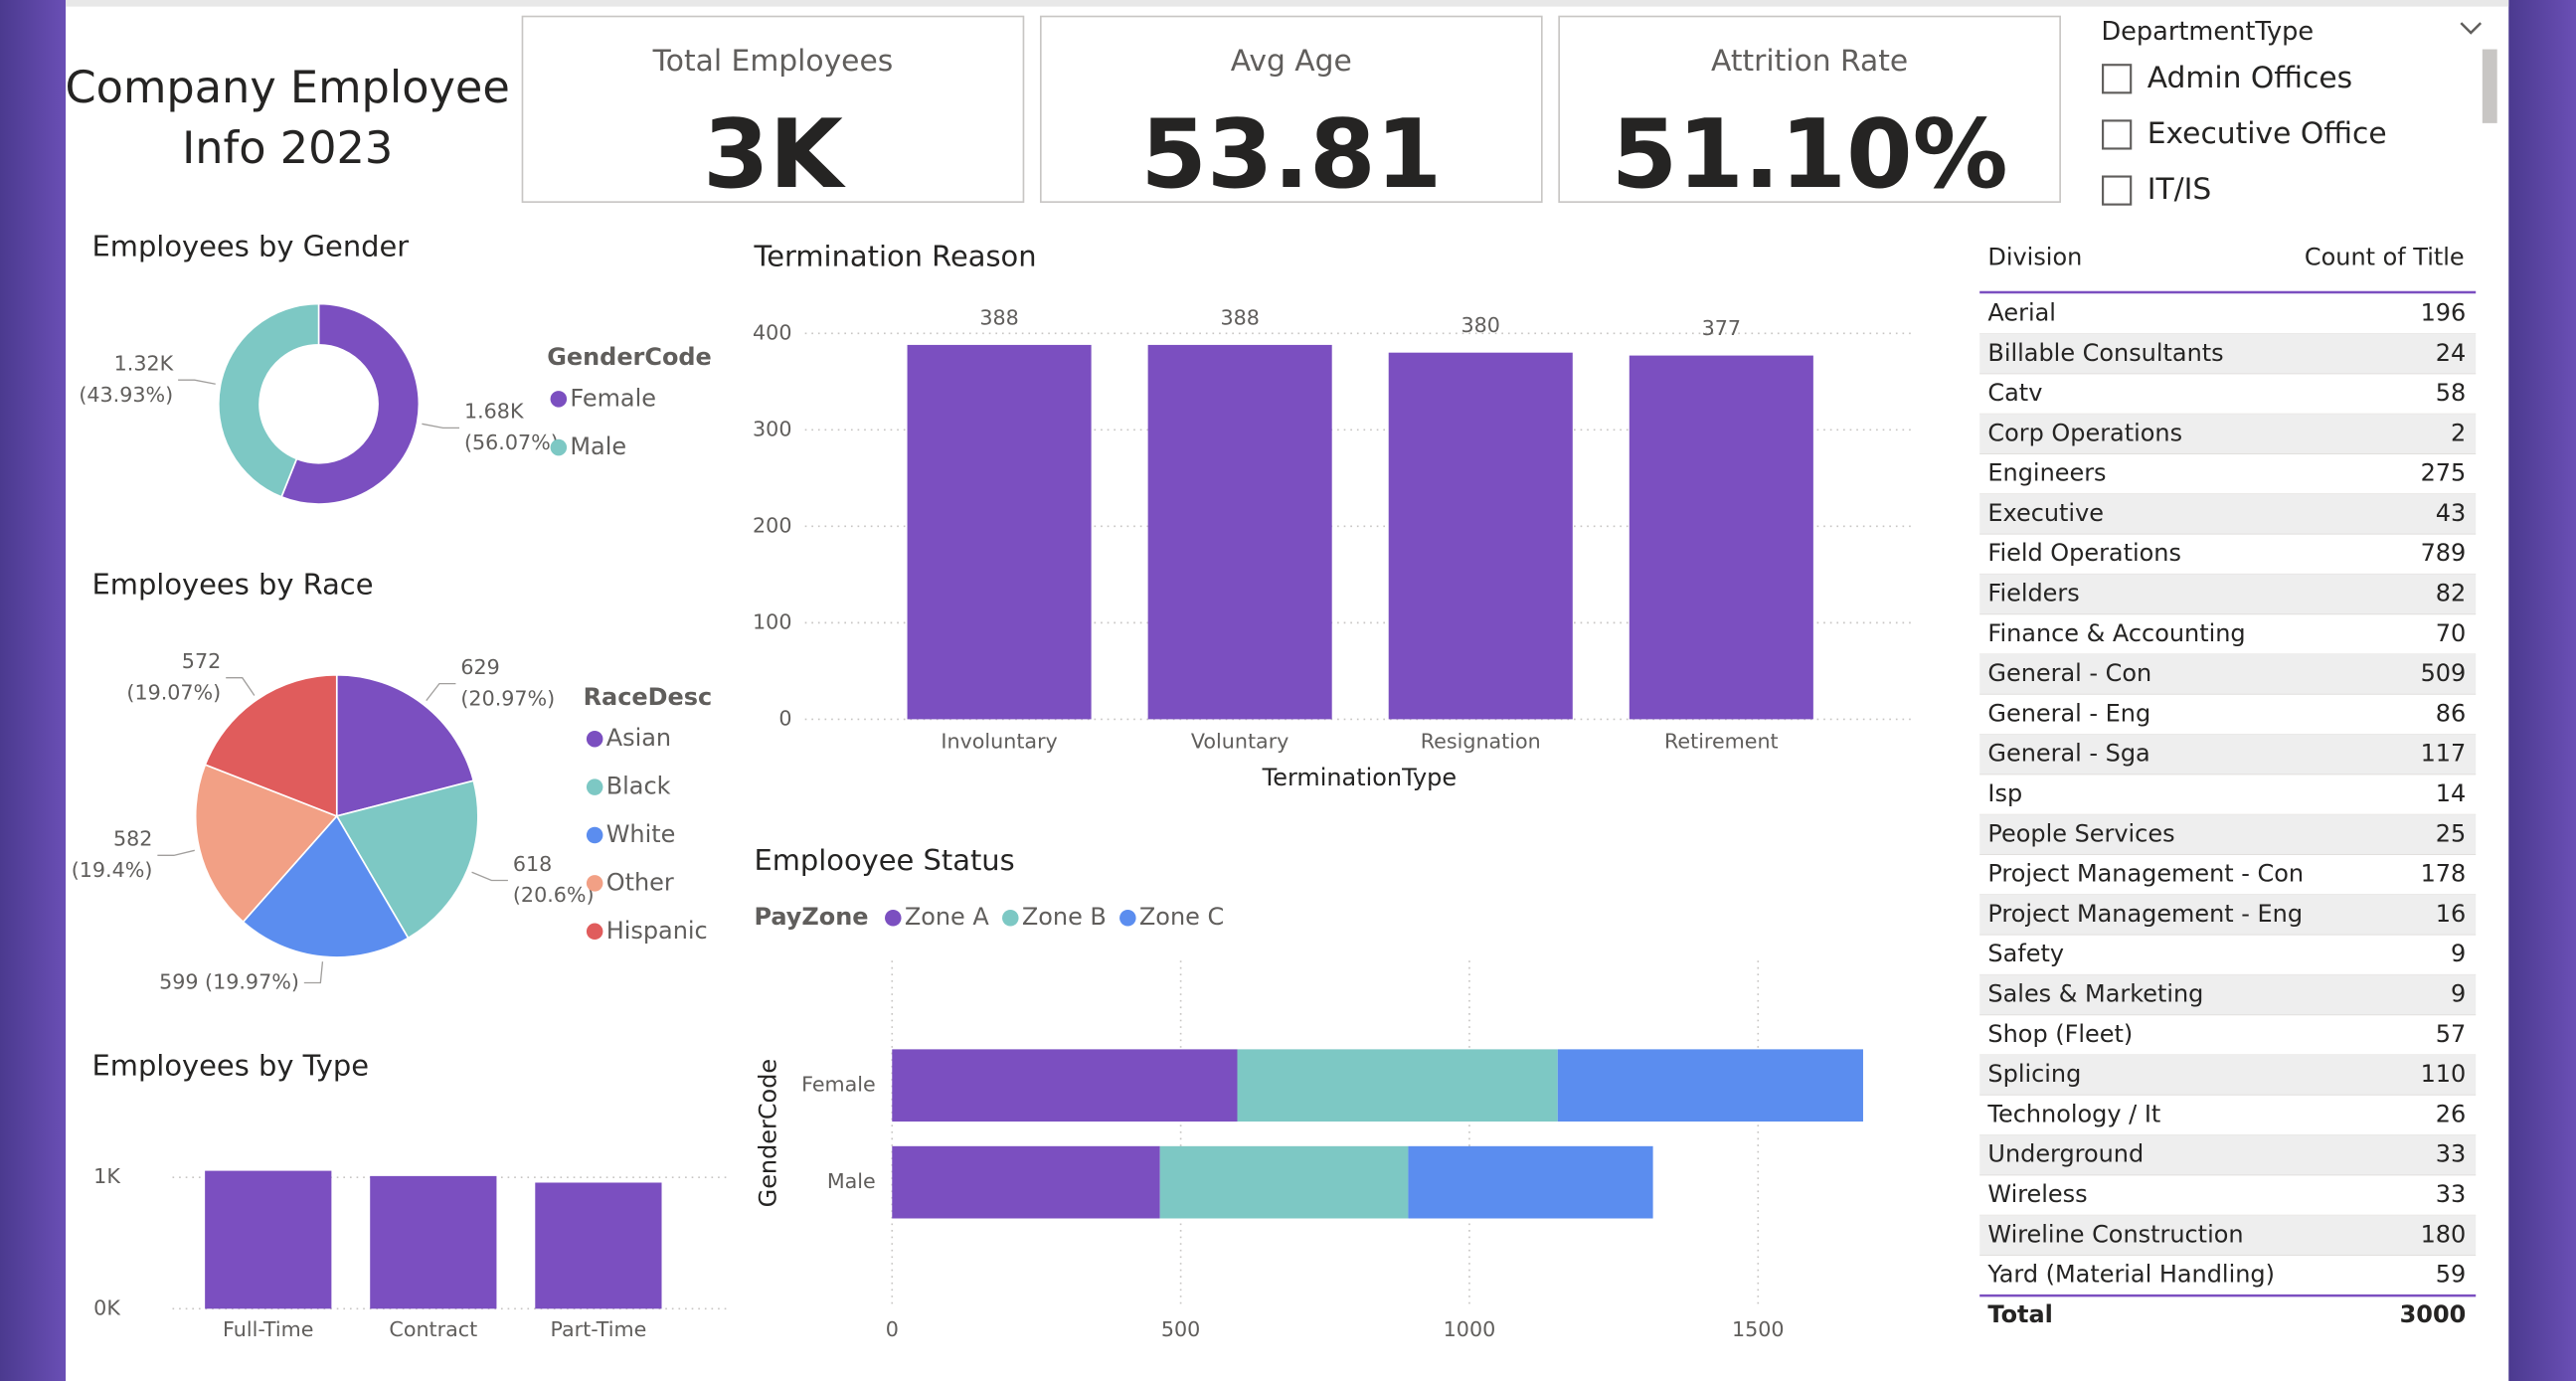 The image size is (2576, 1381). I want to click on slicer-item: Executive Office, so click(2267, 133).